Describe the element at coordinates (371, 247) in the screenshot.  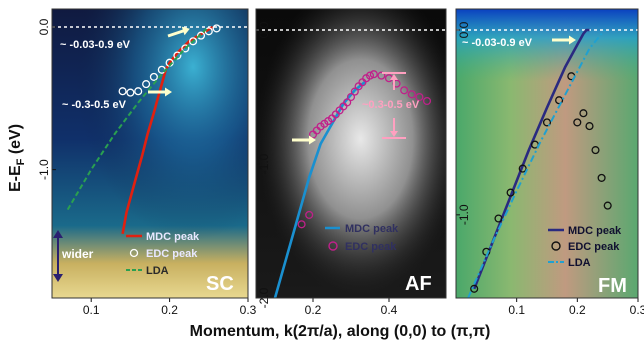
I see `af-legend-edc: EDC peak` at that location.